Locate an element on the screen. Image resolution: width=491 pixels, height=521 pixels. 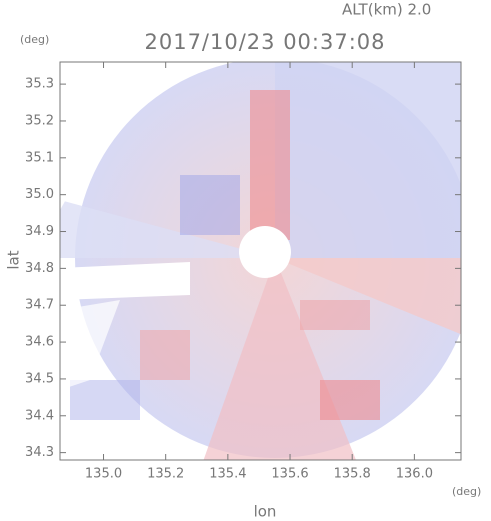
y-axis-label: lat is located at coordinates (14, 259).